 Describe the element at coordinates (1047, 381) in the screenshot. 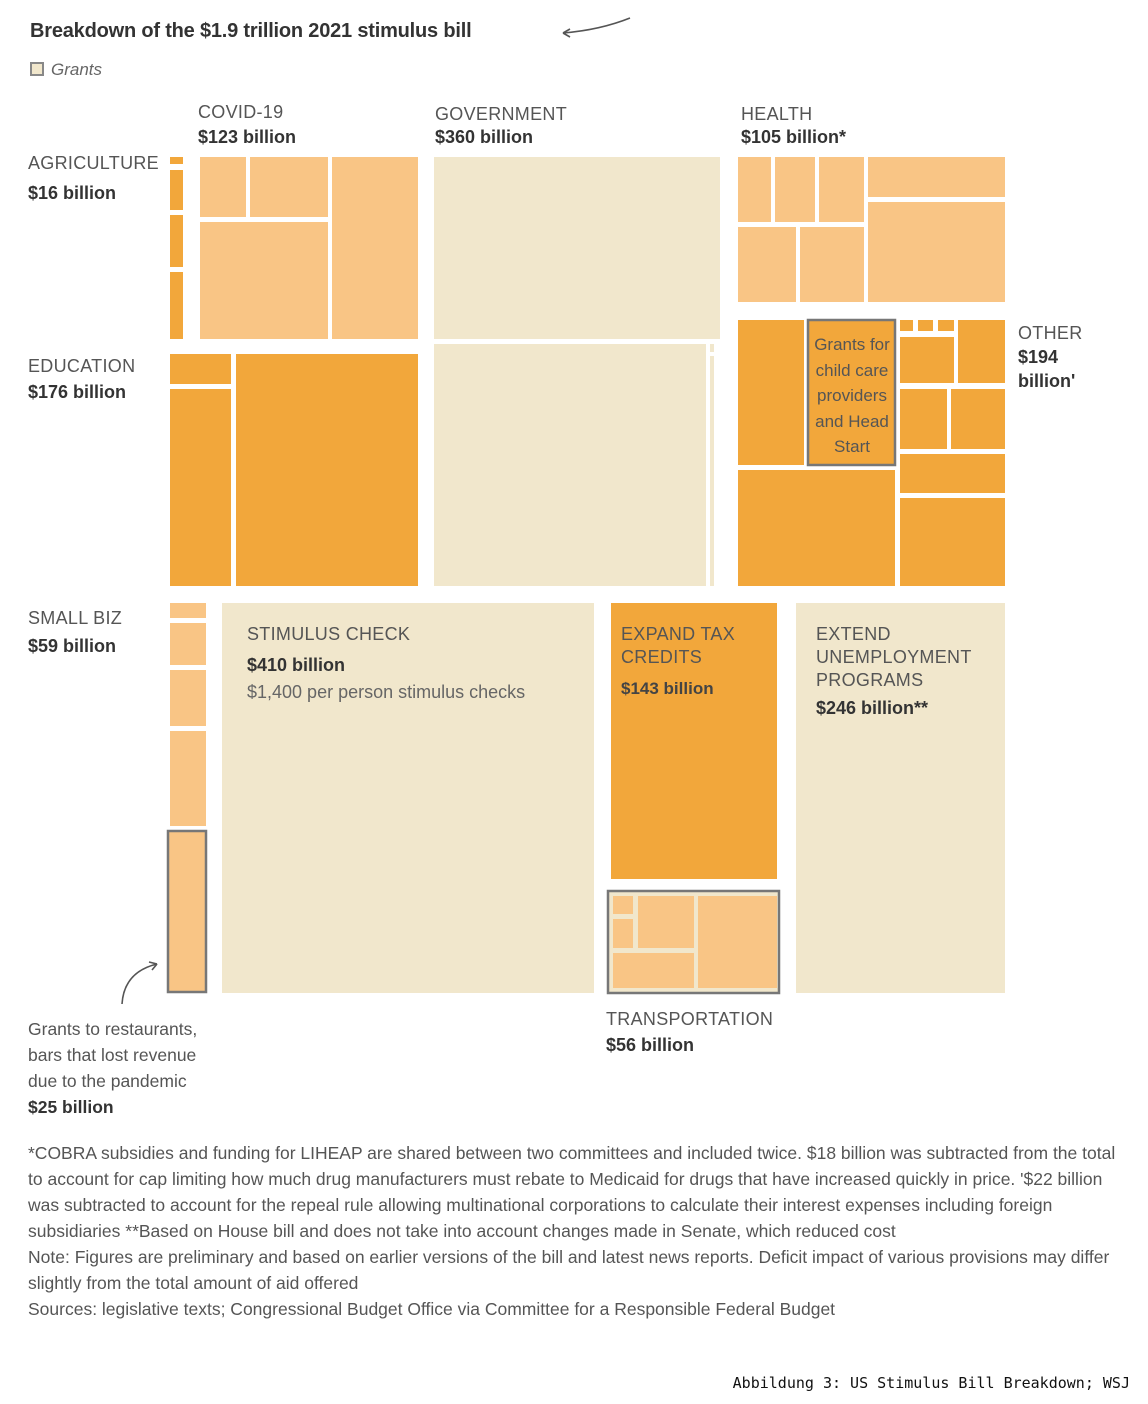

I see `other-amount-line2: billion'` at that location.